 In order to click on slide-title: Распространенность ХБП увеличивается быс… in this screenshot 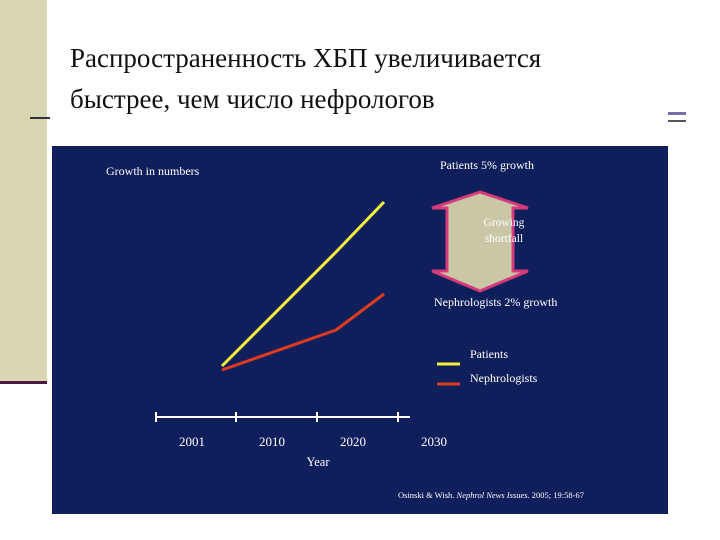, I will do `click(365, 79)`.